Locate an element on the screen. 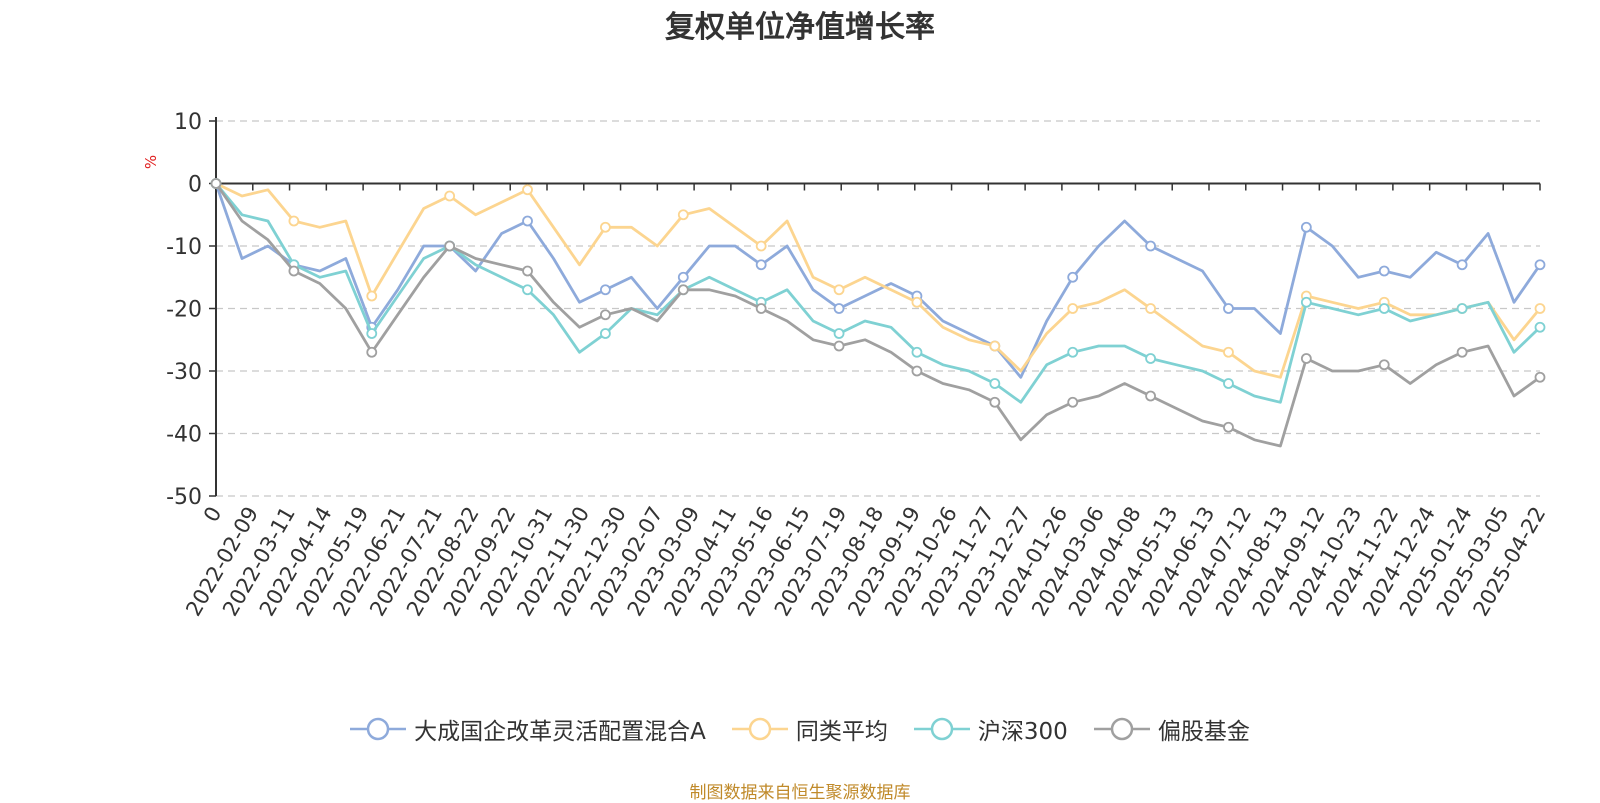 The width and height of the screenshot is (1600, 803). legend-item: 偏股基金 is located at coordinates (1171, 729).